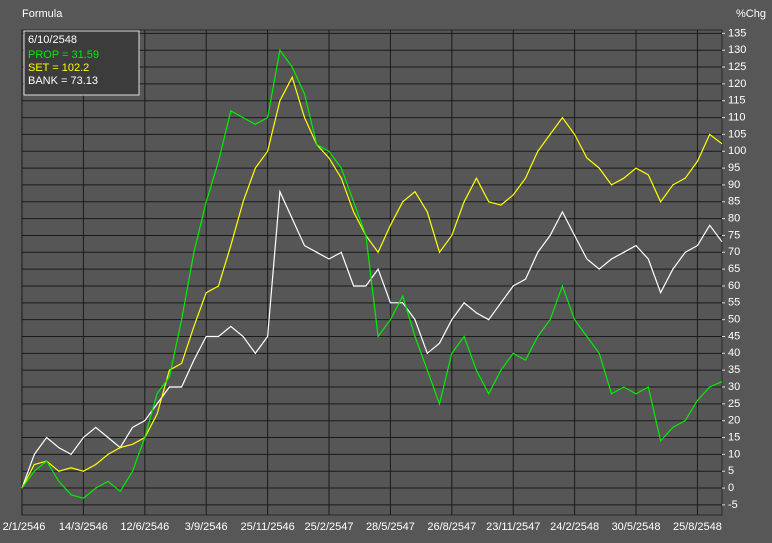 The image size is (772, 543). What do you see at coordinates (636, 527) in the screenshot?
I see `x-tick-label: 30/5/2548` at bounding box center [636, 527].